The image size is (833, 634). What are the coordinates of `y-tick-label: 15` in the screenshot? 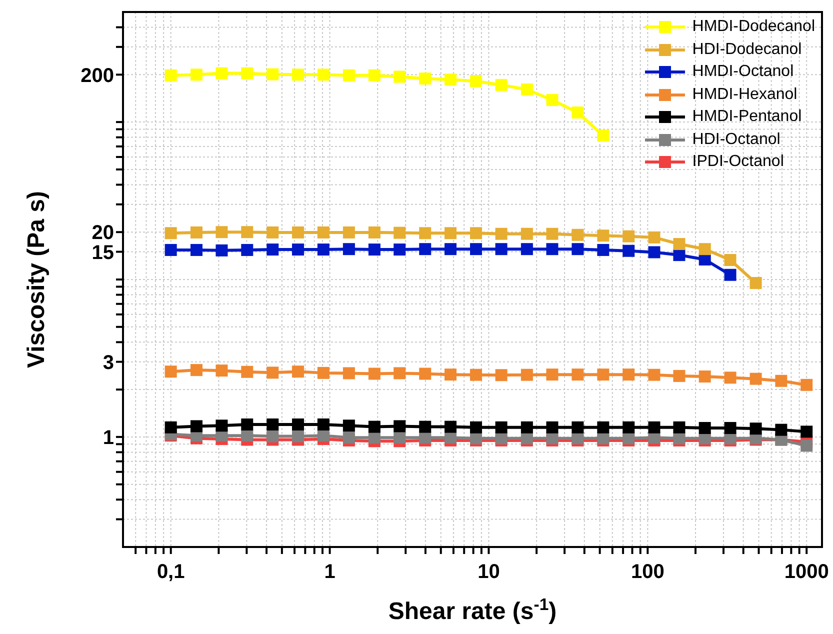 It's located at (103, 253).